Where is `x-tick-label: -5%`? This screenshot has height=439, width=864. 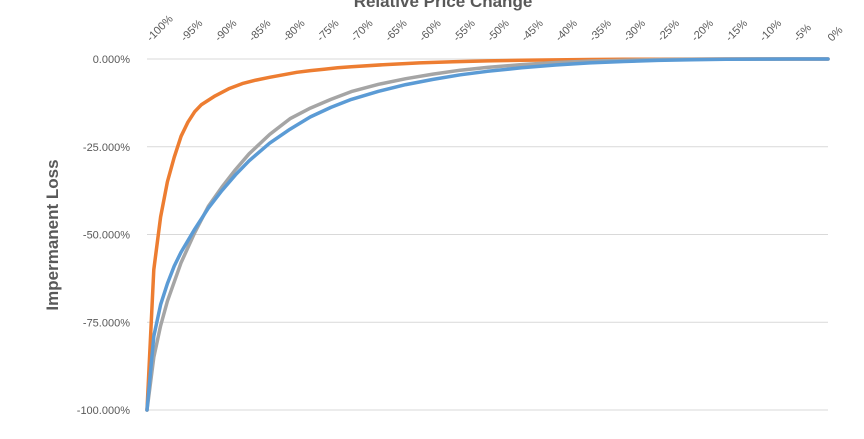
x-tick-label: -5% is located at coordinates (803, 33).